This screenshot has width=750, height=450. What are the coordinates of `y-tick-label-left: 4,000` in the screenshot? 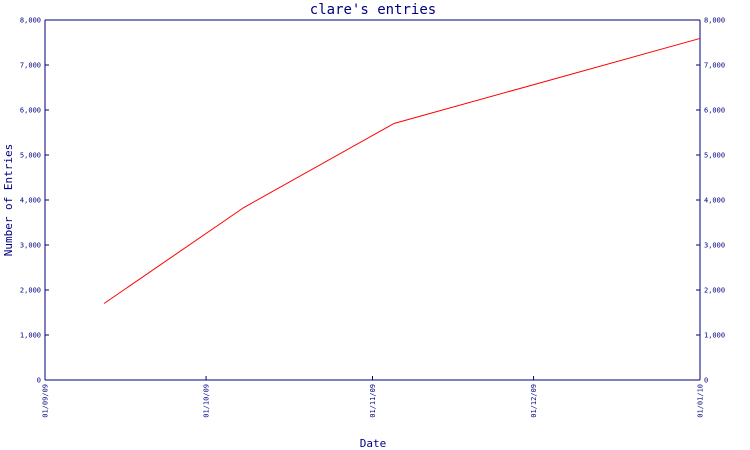 It's located at (30, 201).